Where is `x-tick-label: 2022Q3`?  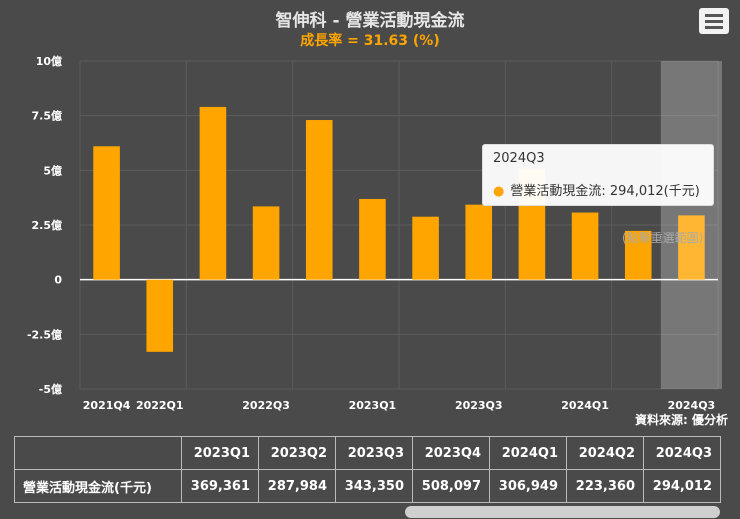 x-tick-label: 2022Q3 is located at coordinates (266, 405).